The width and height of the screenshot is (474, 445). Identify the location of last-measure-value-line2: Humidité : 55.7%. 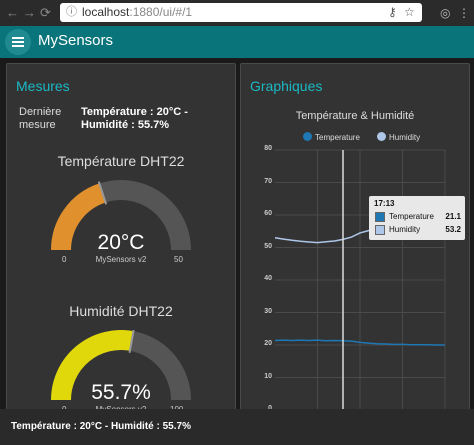
(125, 125).